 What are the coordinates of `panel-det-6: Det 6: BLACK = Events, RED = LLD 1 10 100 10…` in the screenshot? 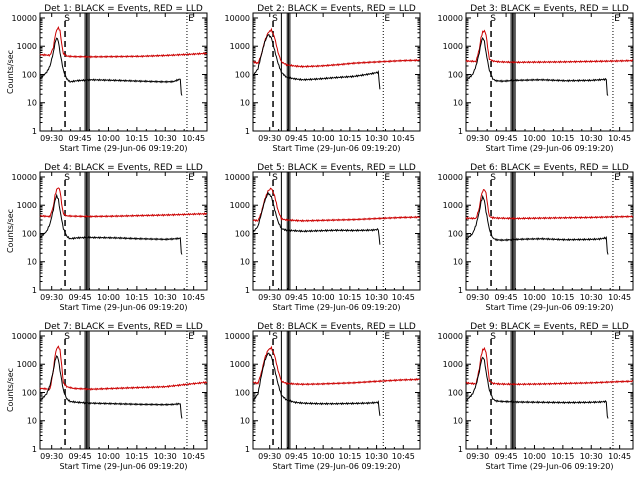 It's located at (536, 237).